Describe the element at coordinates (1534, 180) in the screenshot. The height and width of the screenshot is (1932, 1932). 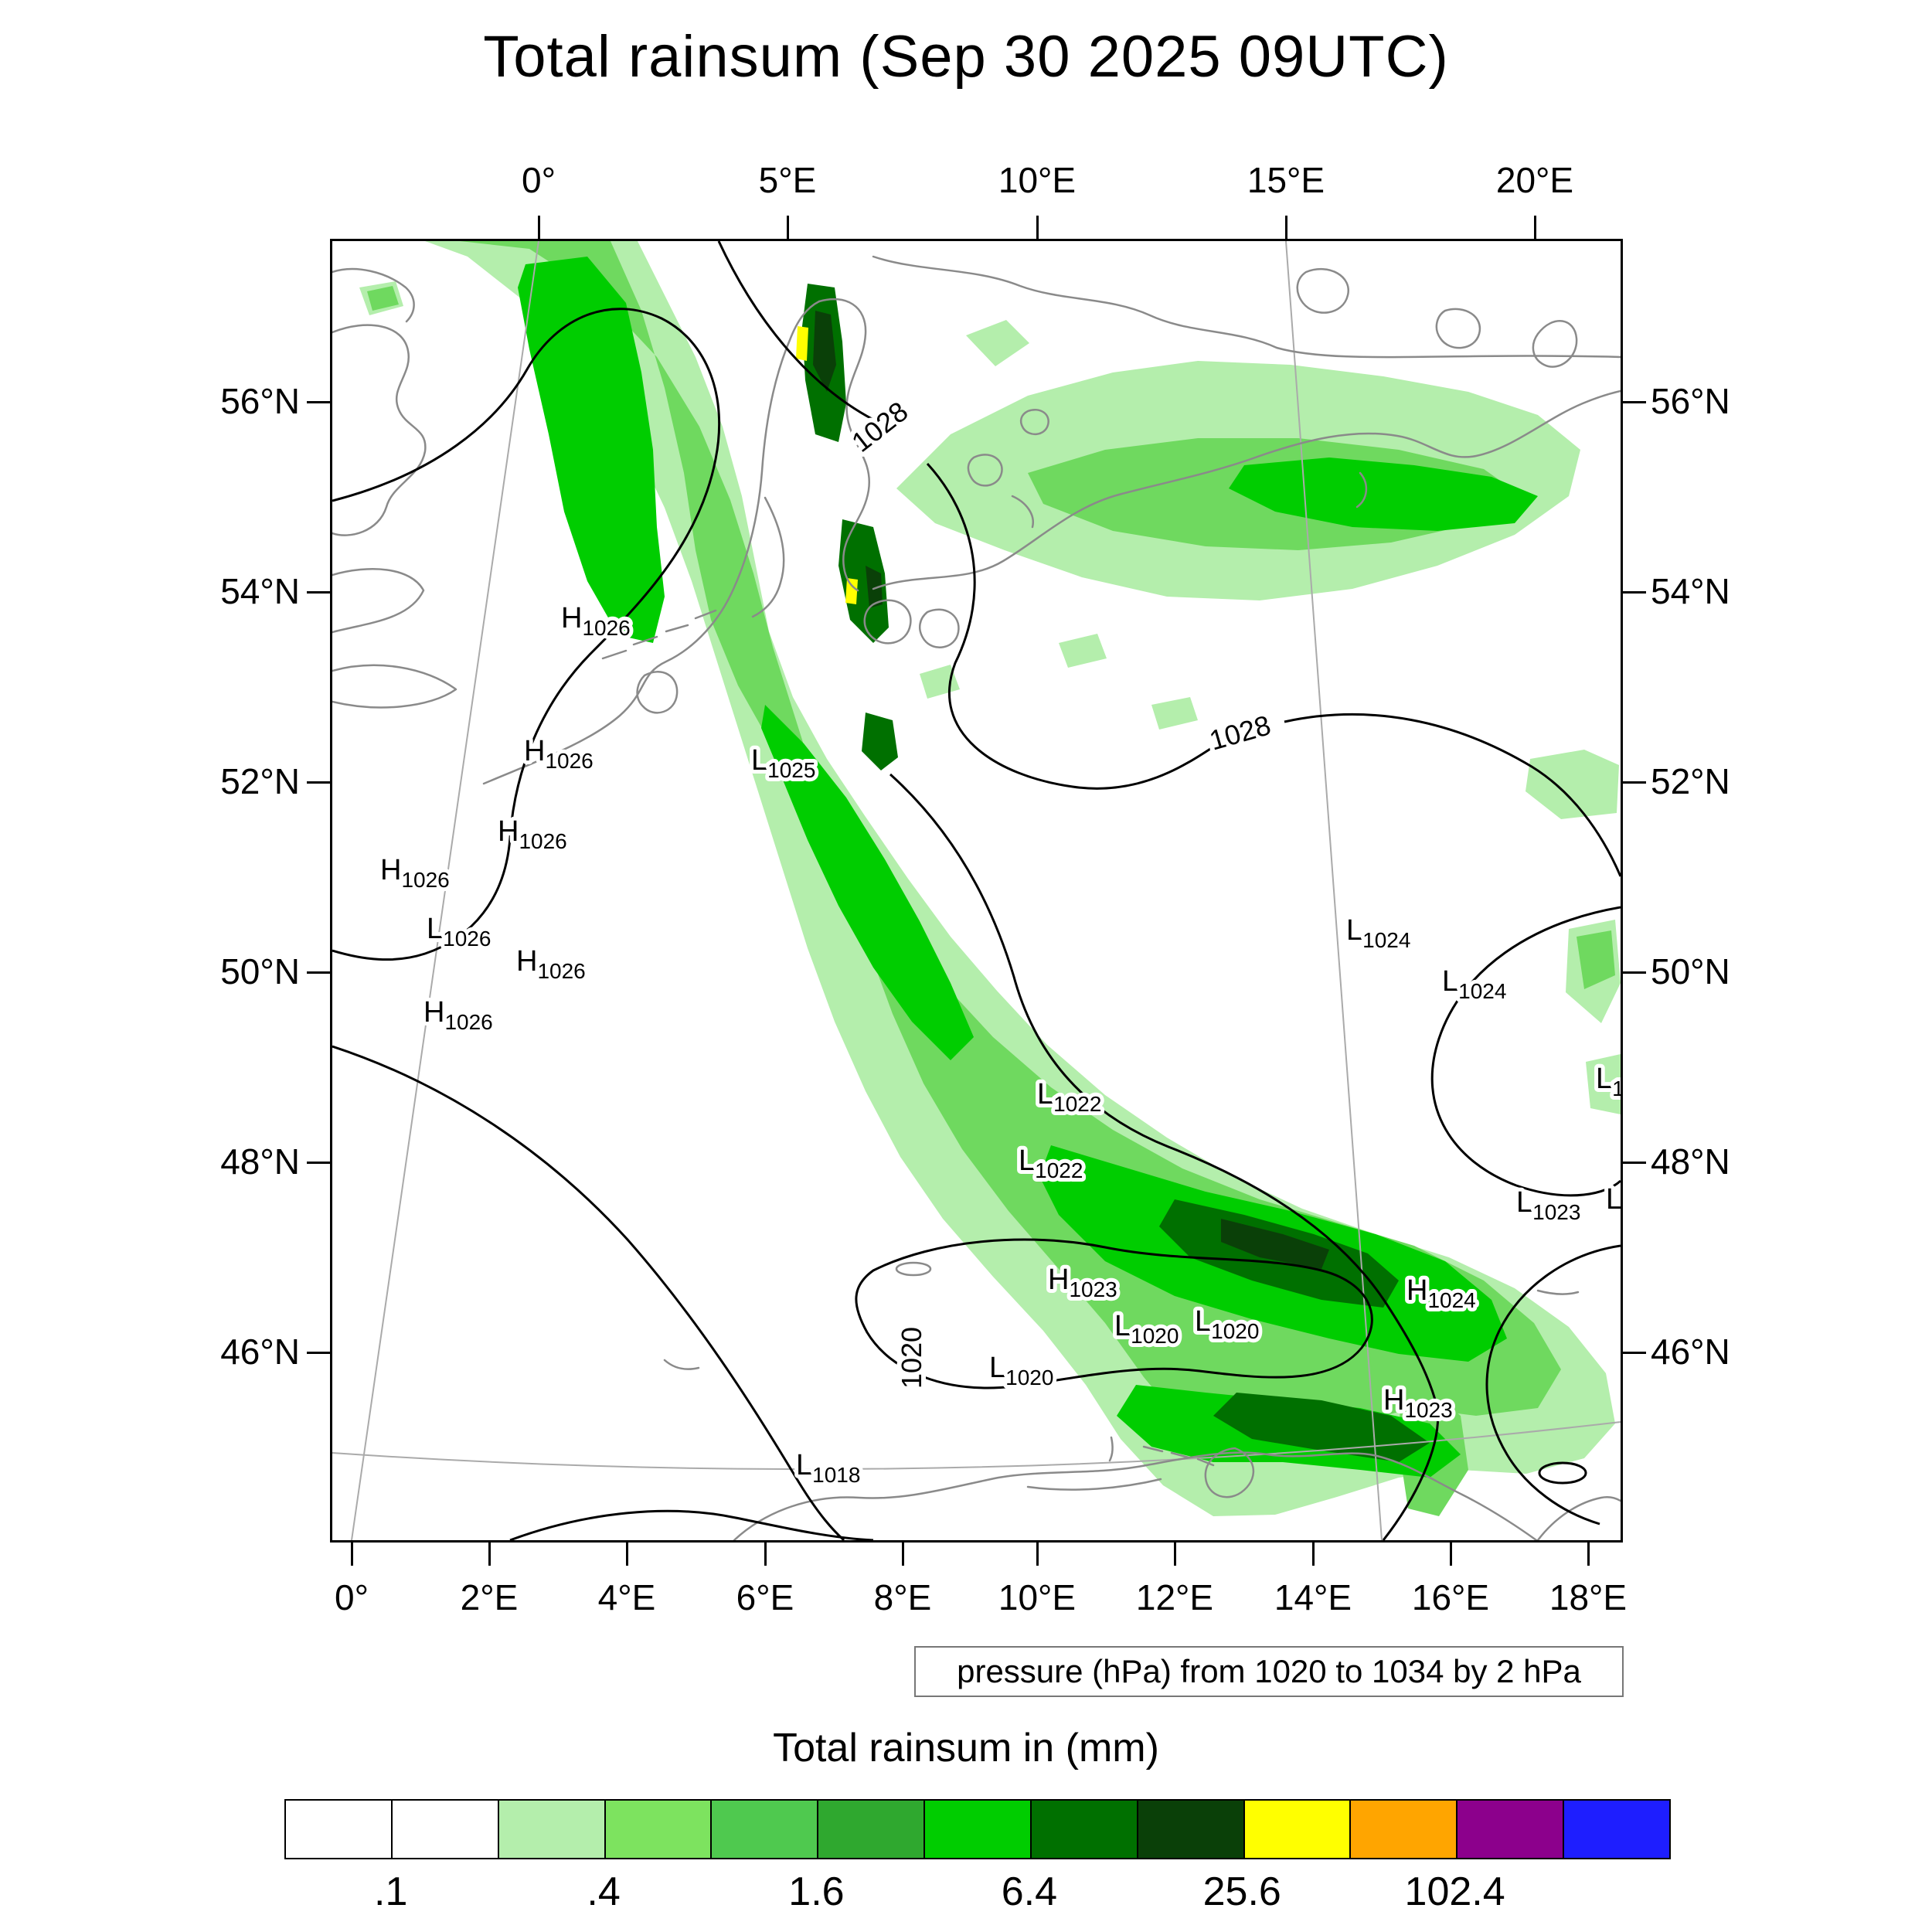
I see `tick-label-top: 20°E` at that location.